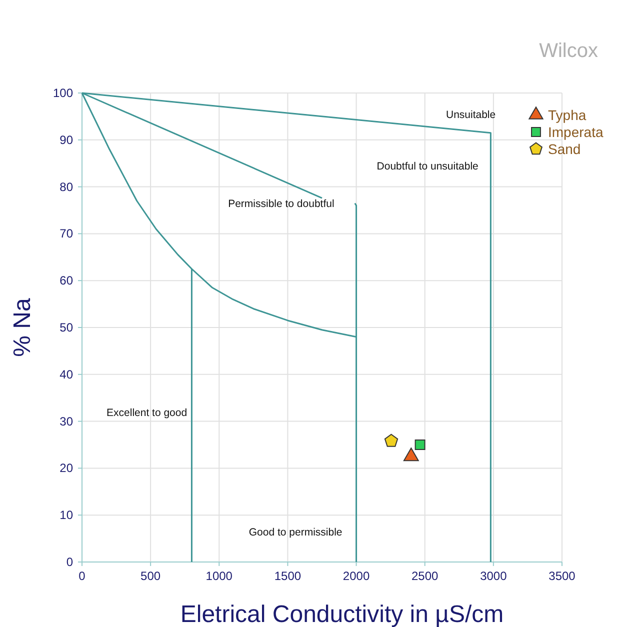  What do you see at coordinates (82, 576) in the screenshot?
I see `x-tick-label: 0` at bounding box center [82, 576].